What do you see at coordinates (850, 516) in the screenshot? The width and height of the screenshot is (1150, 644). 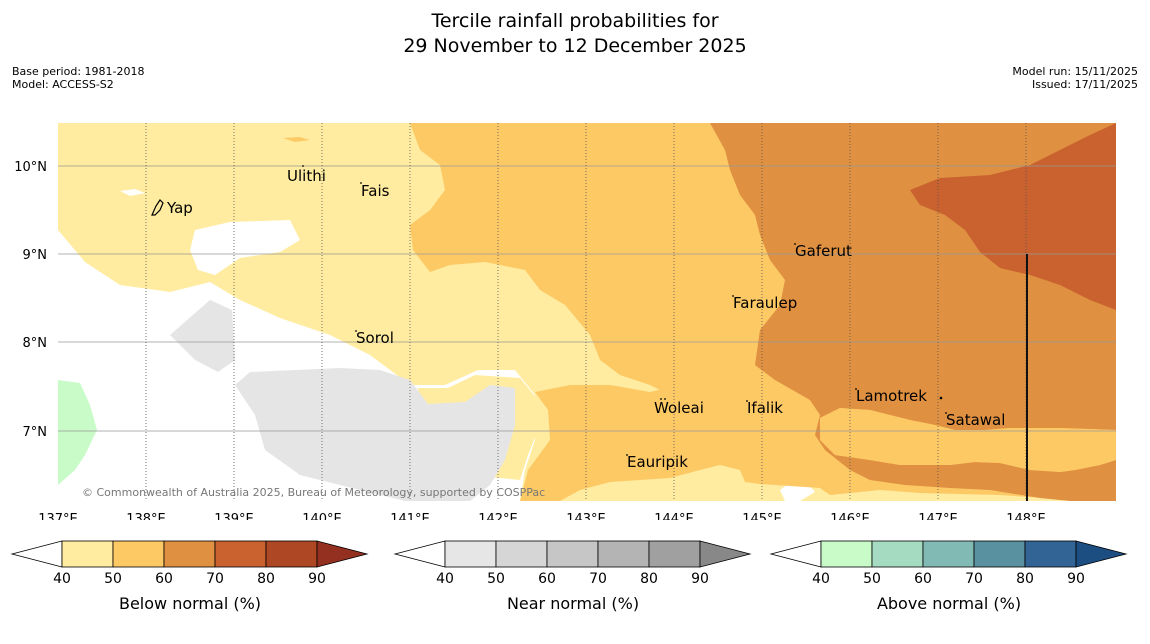 I see `lon-label-146e: 146°E` at bounding box center [850, 516].